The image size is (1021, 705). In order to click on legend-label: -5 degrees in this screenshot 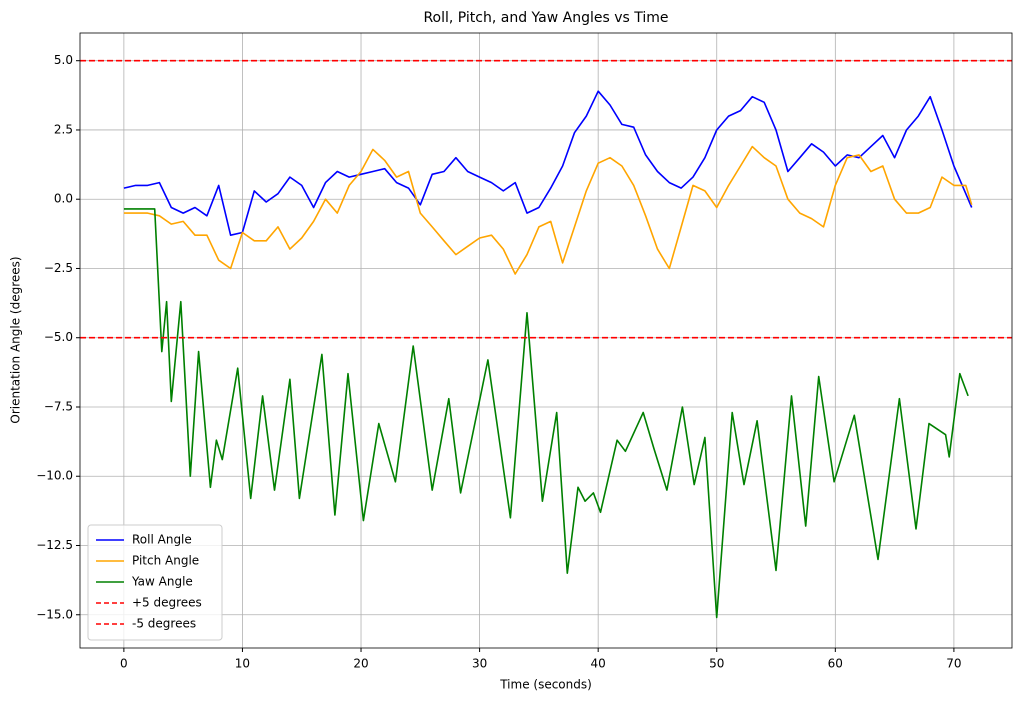, I will do `click(164, 624)`.